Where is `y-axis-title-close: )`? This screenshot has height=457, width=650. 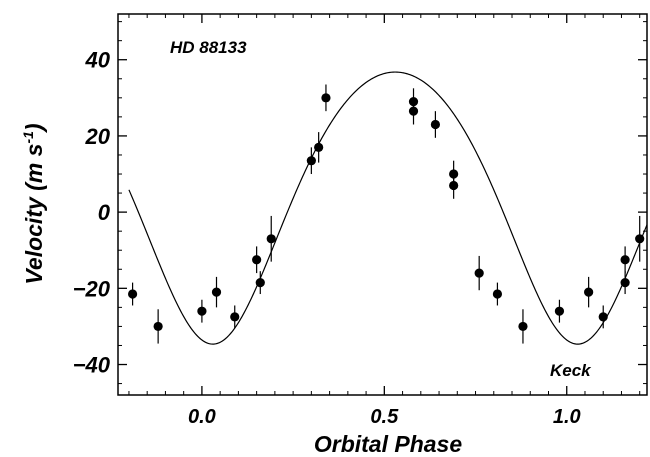 y-axis-title-close: ) is located at coordinates (34, 128).